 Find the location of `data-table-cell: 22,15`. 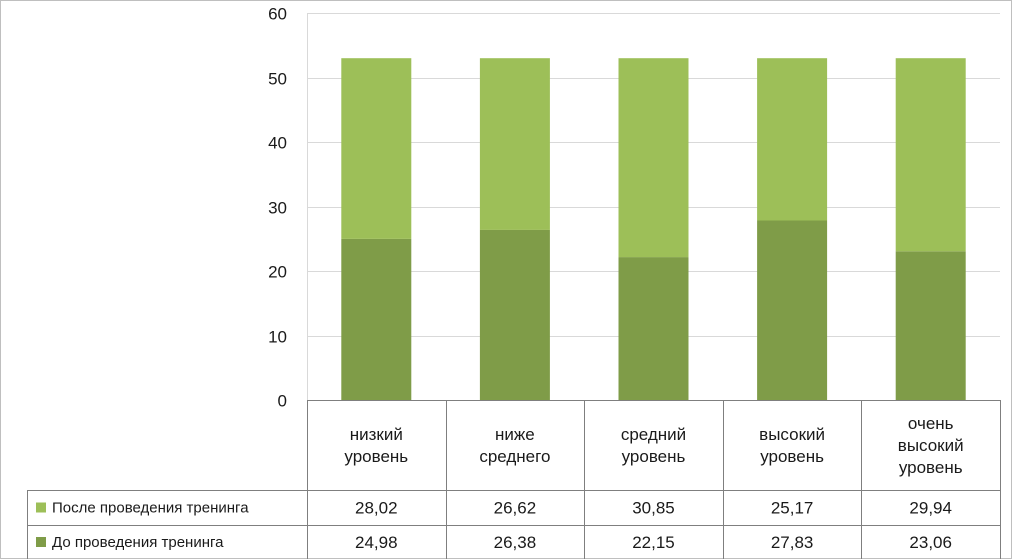

data-table-cell: 22,15 is located at coordinates (653, 542).